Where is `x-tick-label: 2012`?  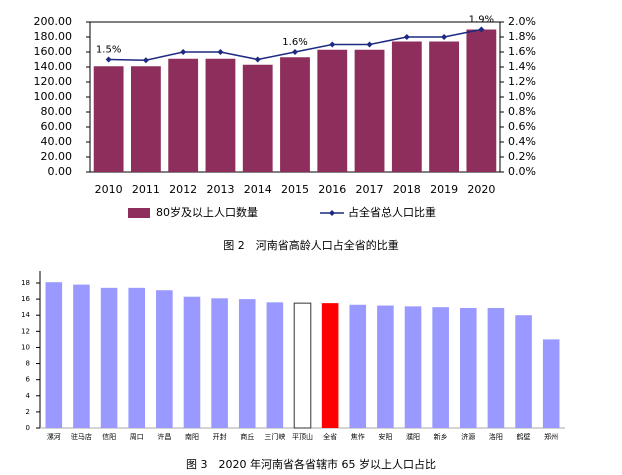 x-tick-label: 2012 is located at coordinates (183, 189).